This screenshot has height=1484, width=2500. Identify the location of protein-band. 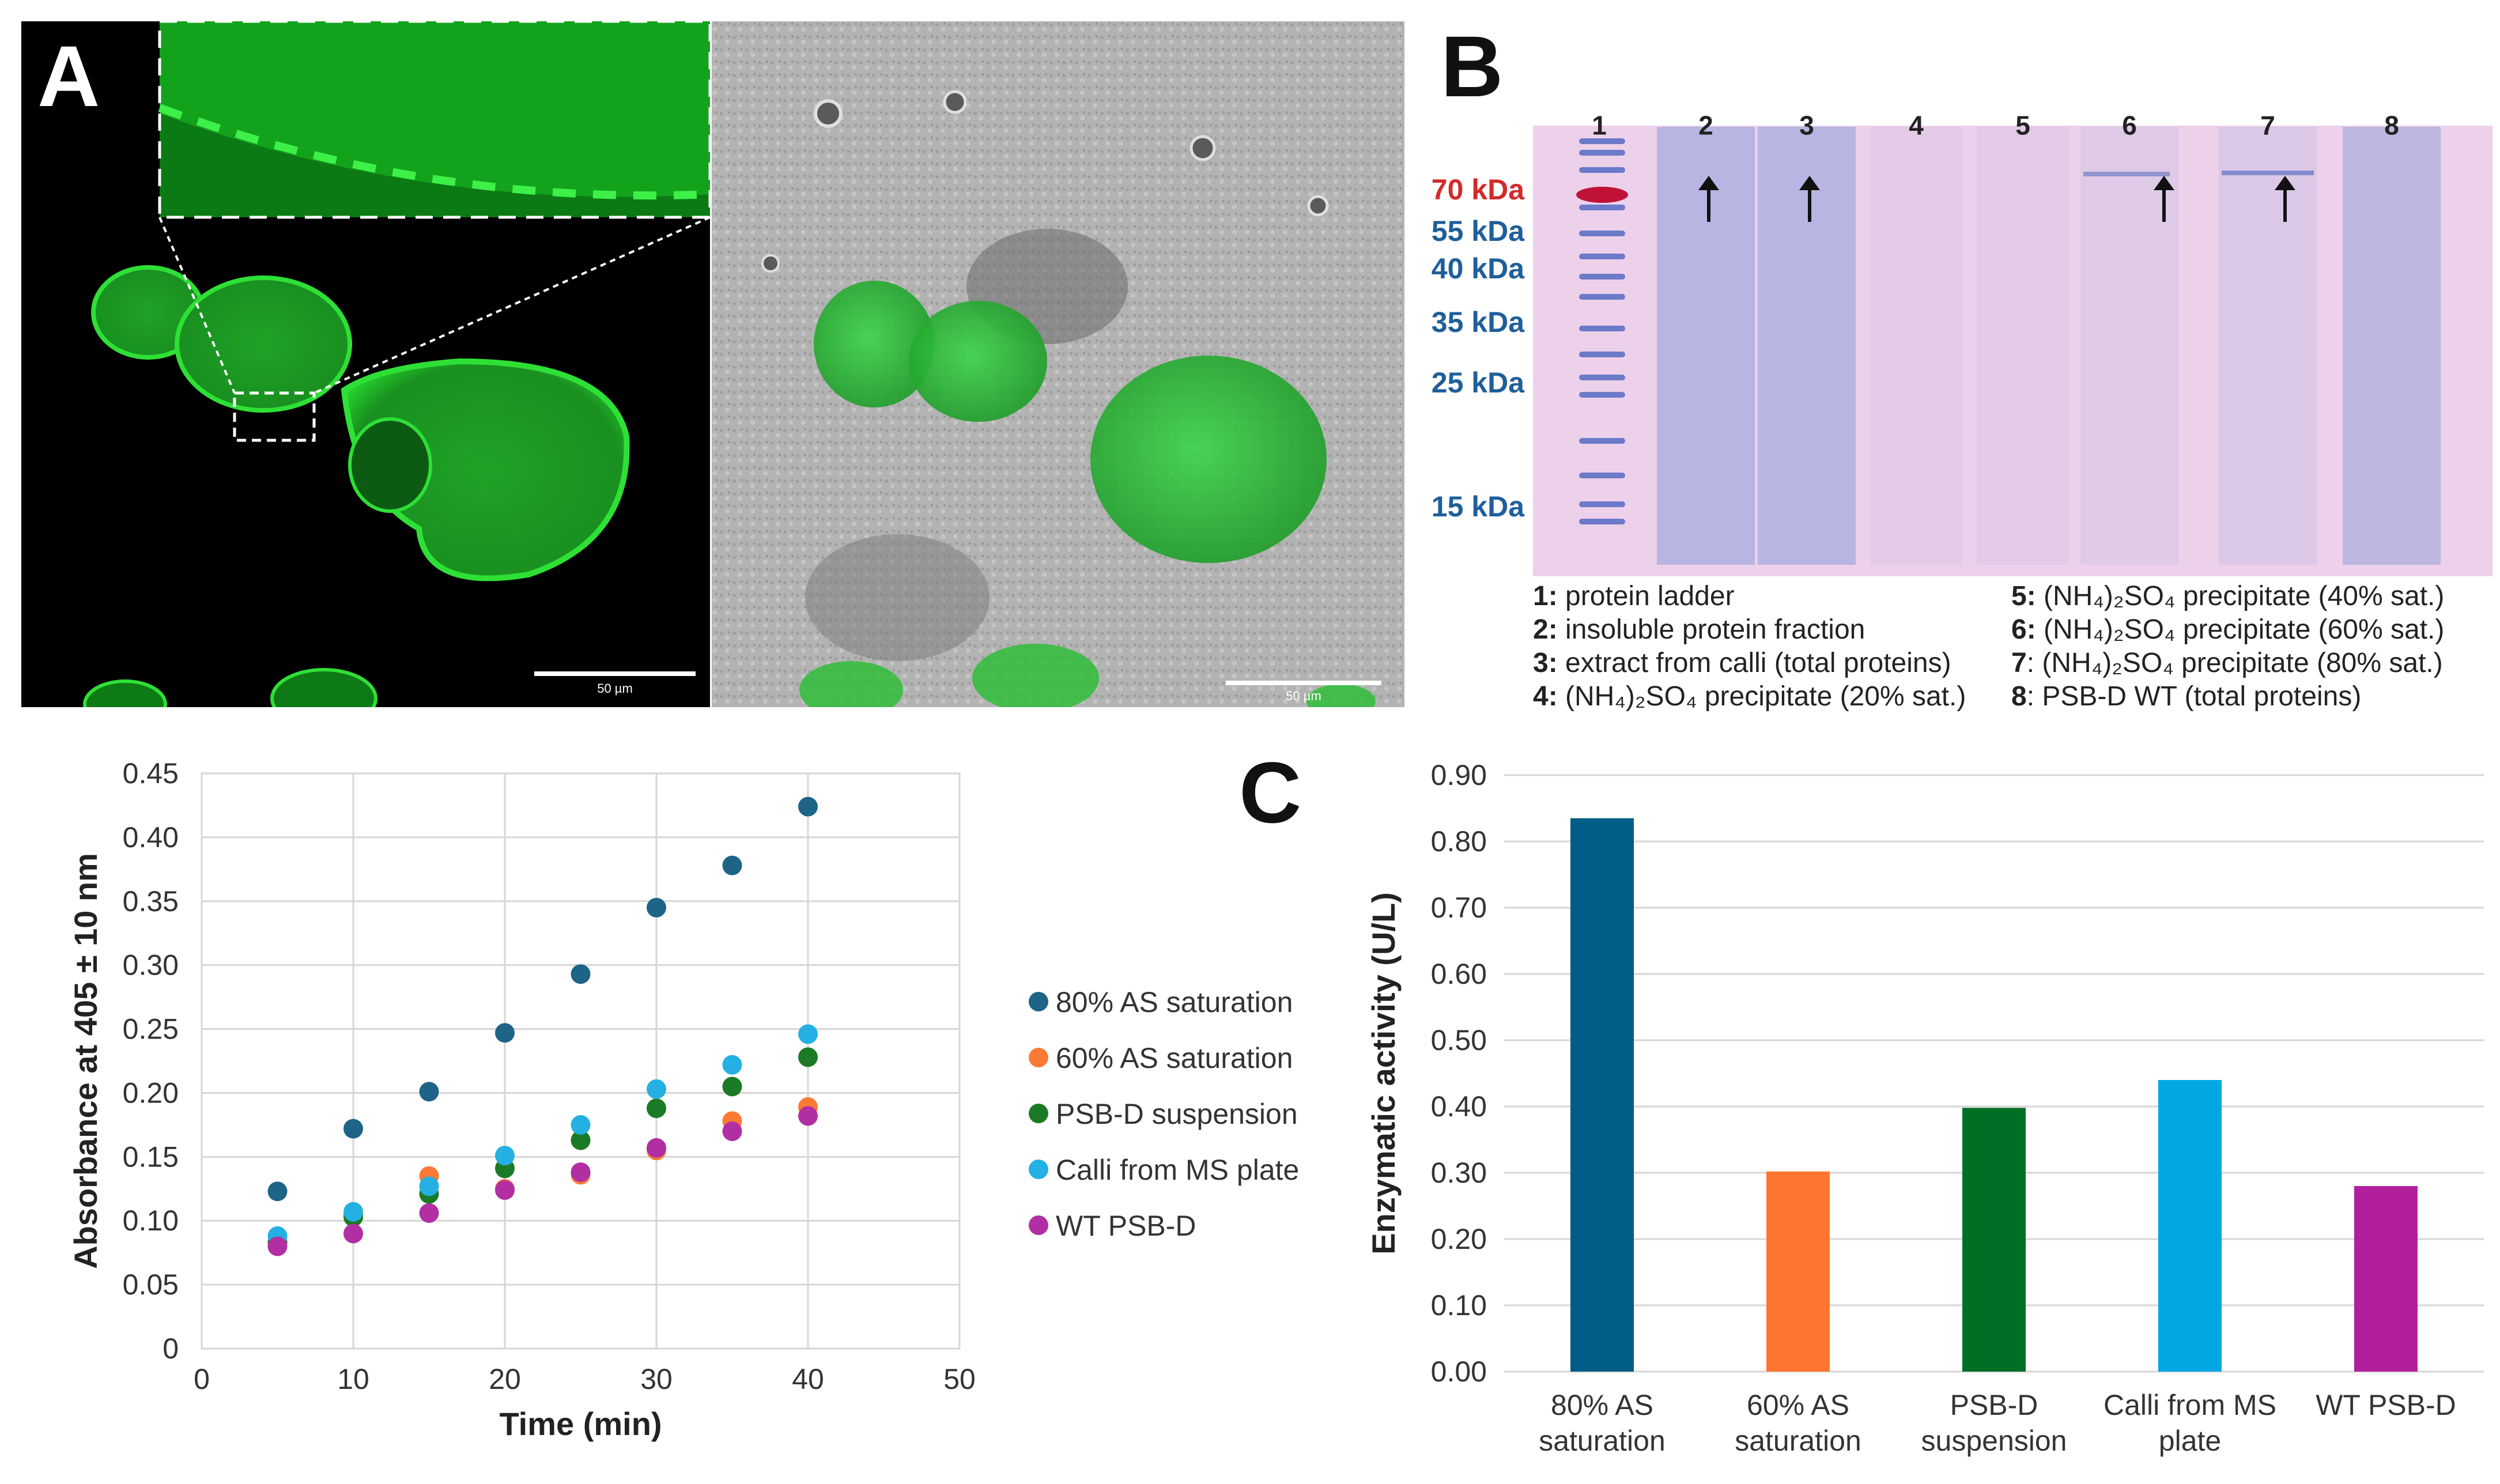
(2268, 173).